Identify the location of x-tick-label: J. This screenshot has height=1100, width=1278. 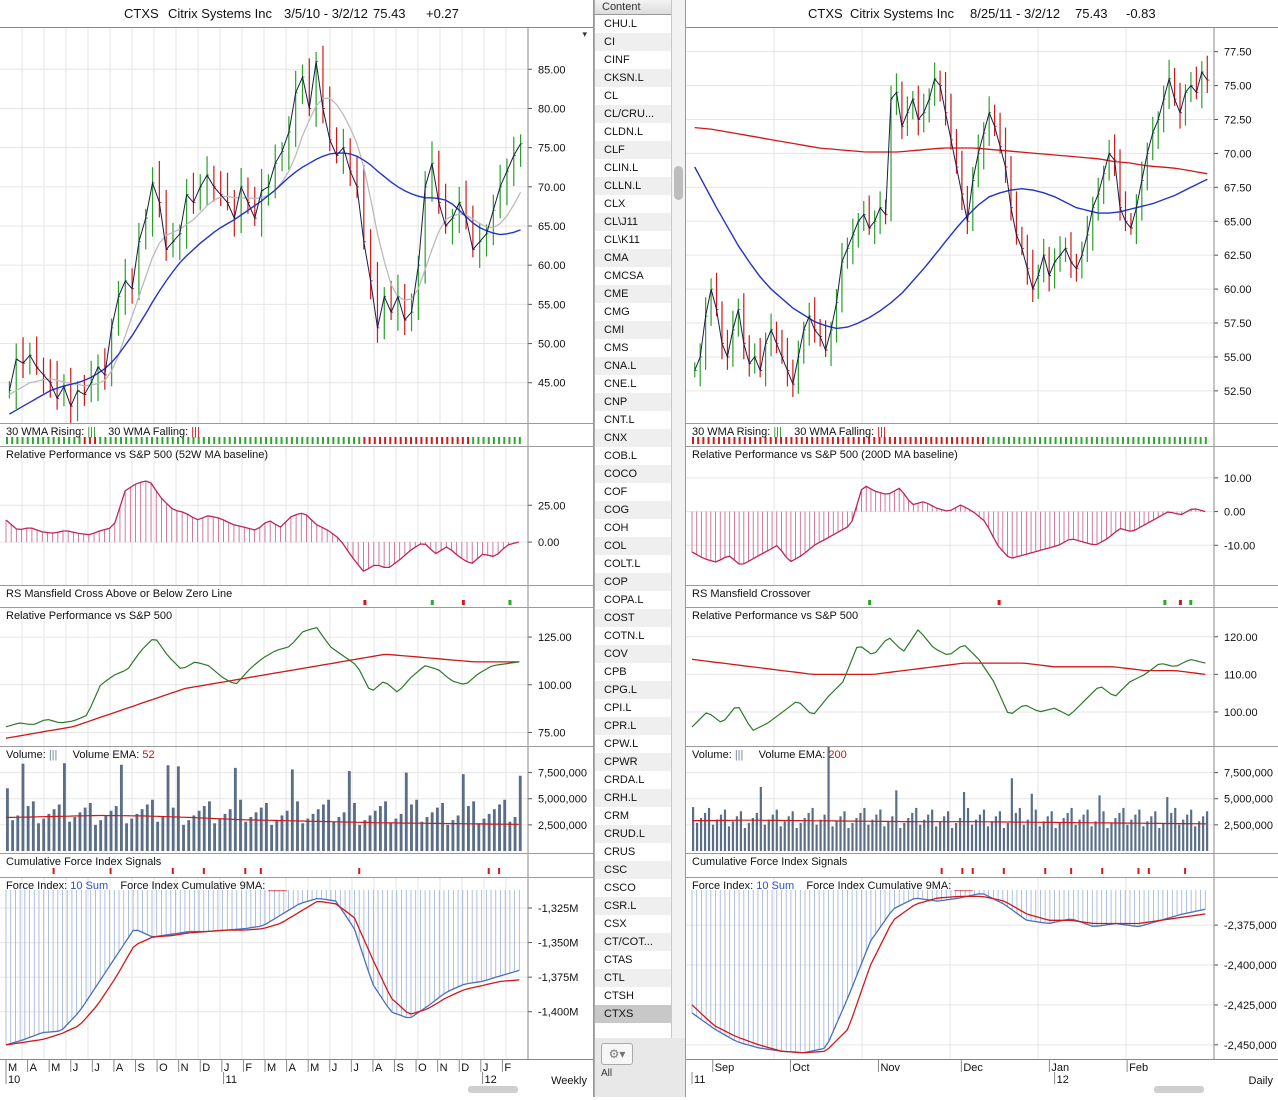
(486, 1068).